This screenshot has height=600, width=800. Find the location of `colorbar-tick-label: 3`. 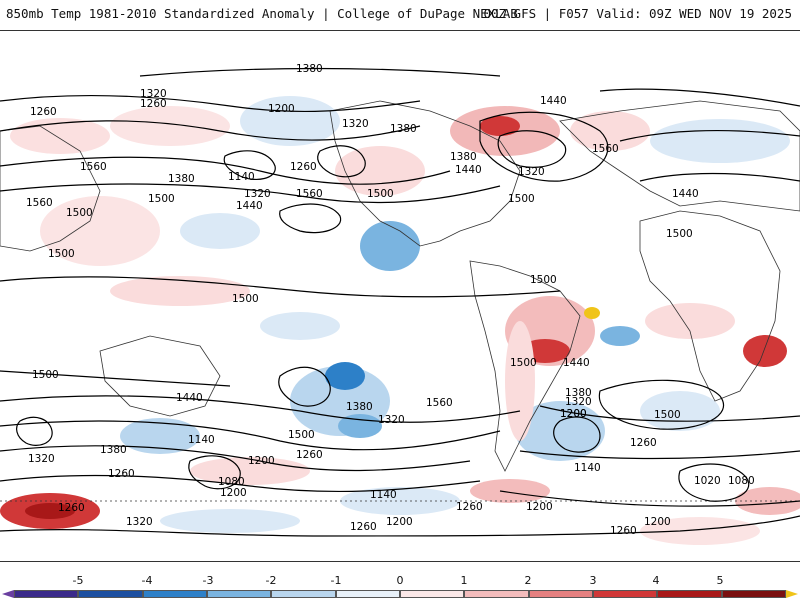

colorbar-tick-label: 3 is located at coordinates (593, 580).